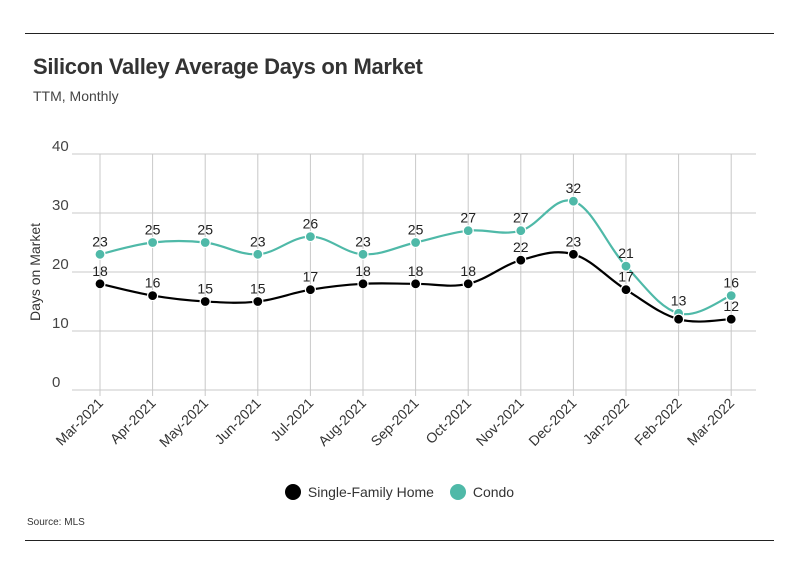 The width and height of the screenshot is (799, 575). Describe the element at coordinates (457, 492) in the screenshot. I see `legend-swatch-condo` at that location.